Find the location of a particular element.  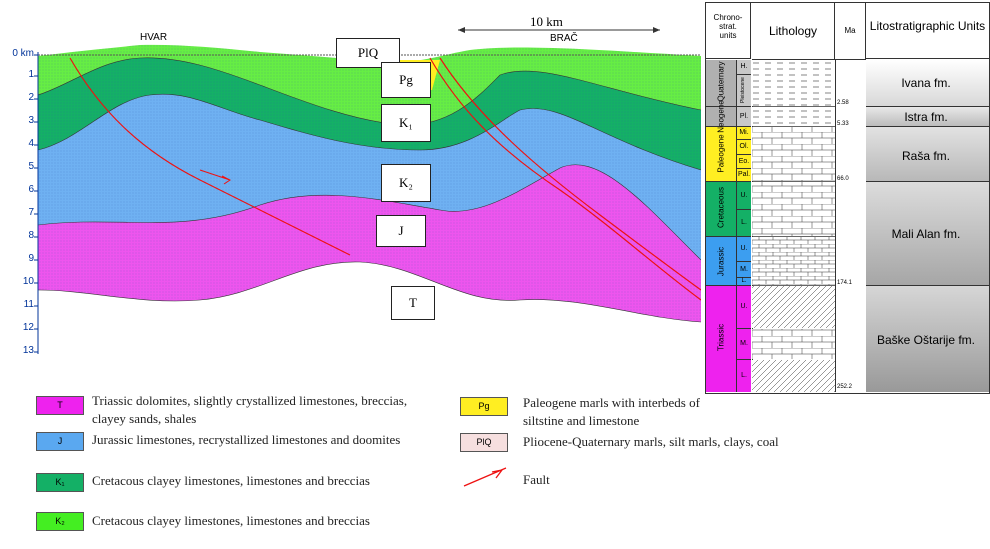

header-lithology: Lithology is located at coordinates (793, 31).